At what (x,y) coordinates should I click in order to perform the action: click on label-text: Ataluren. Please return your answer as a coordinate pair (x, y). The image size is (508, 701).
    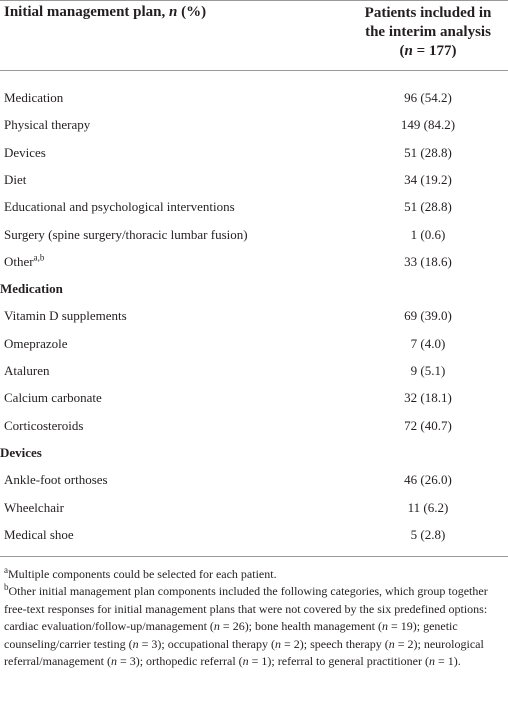
    Looking at the image, I should click on (27, 370).